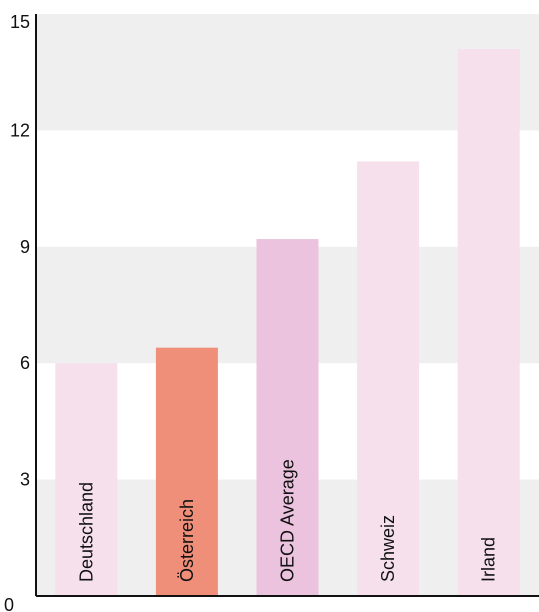 Image resolution: width=539 pixels, height=612 pixels. Describe the element at coordinates (20, 22) in the screenshot. I see `y-tick-label: 15` at that location.